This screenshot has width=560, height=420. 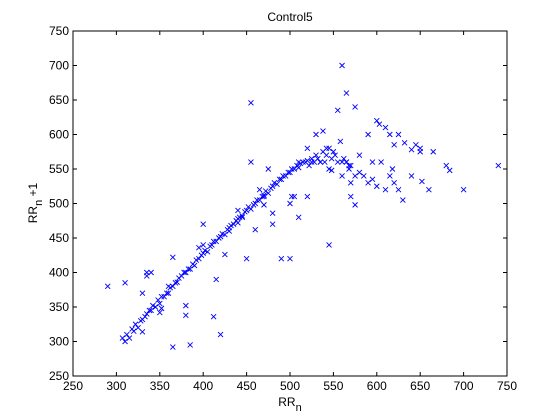 What do you see at coordinates (377, 386) in the screenshot?
I see `x-tick-label: 600` at bounding box center [377, 386].